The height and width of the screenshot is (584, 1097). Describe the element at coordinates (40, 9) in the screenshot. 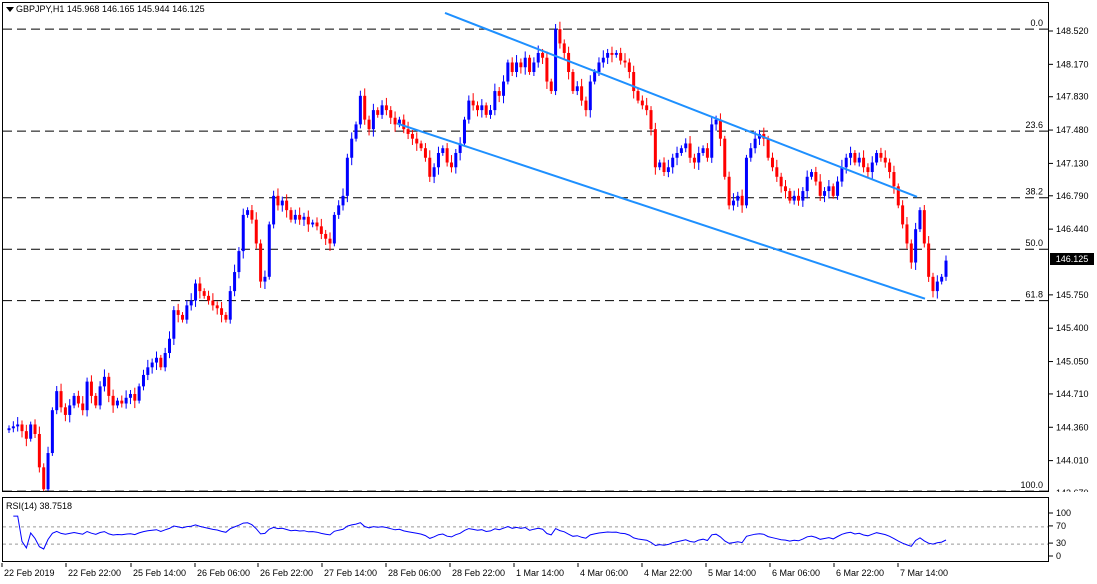

I see `symbol-label: GBPJPY,H1` at that location.